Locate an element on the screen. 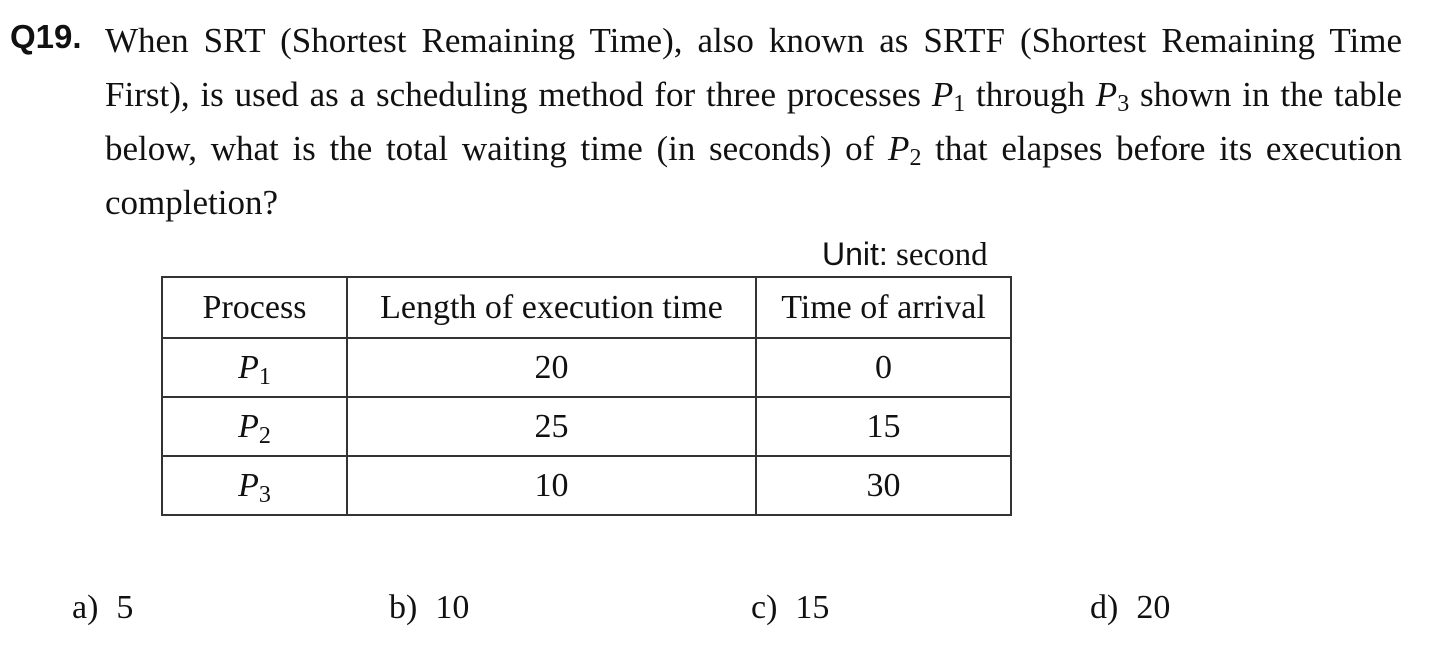 Image resolution: width=1450 pixels, height=652 pixels. answer-option-a: a) 5 is located at coordinates (102, 608).